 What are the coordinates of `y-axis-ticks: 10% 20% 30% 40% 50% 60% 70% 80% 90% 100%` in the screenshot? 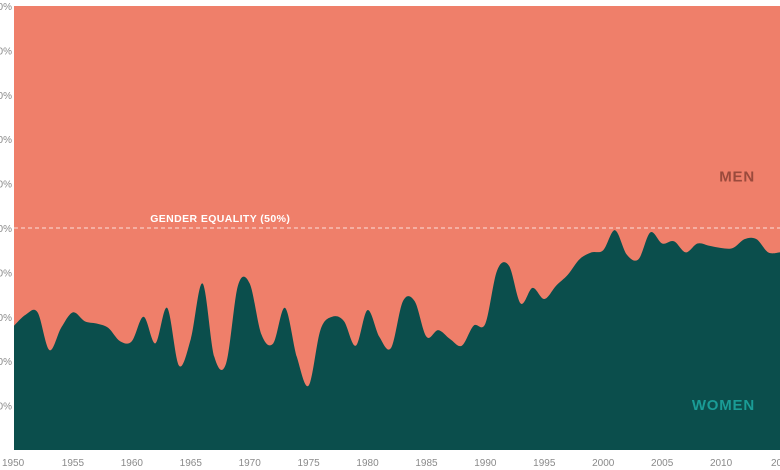 It's located at (6, 207).